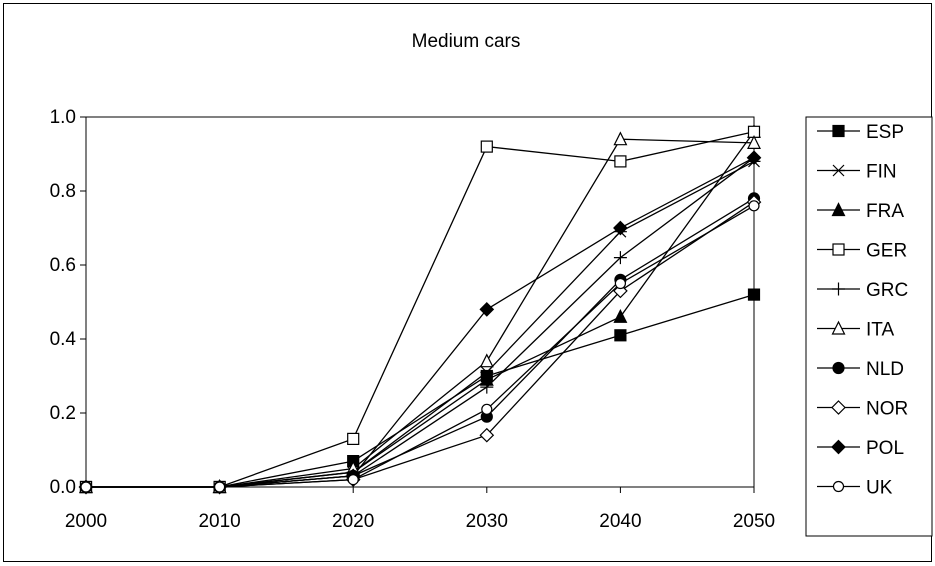 This screenshot has height=566, width=935. I want to click on legend-item-nor: NOR, so click(862, 409).